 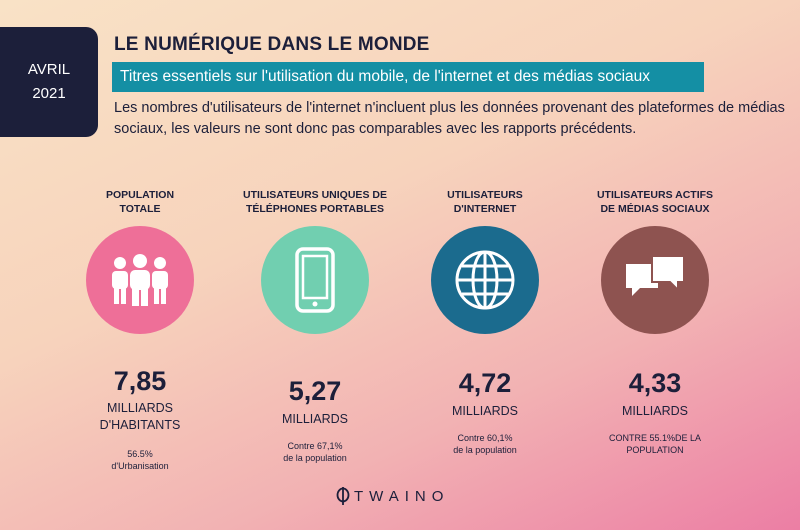 I want to click on people-icon, so click(x=140, y=280).